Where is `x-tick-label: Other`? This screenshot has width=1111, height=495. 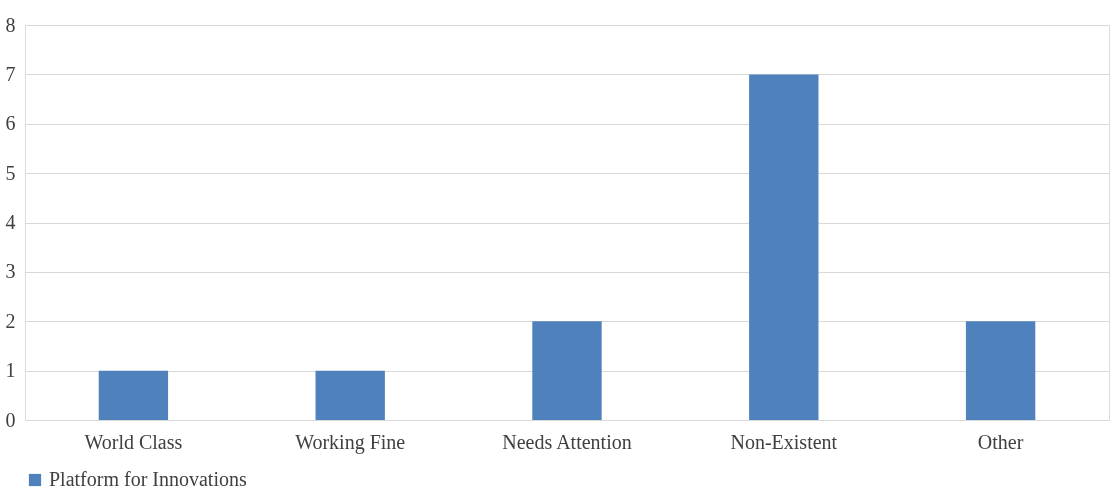
x-tick-label: Other is located at coordinates (1000, 441).